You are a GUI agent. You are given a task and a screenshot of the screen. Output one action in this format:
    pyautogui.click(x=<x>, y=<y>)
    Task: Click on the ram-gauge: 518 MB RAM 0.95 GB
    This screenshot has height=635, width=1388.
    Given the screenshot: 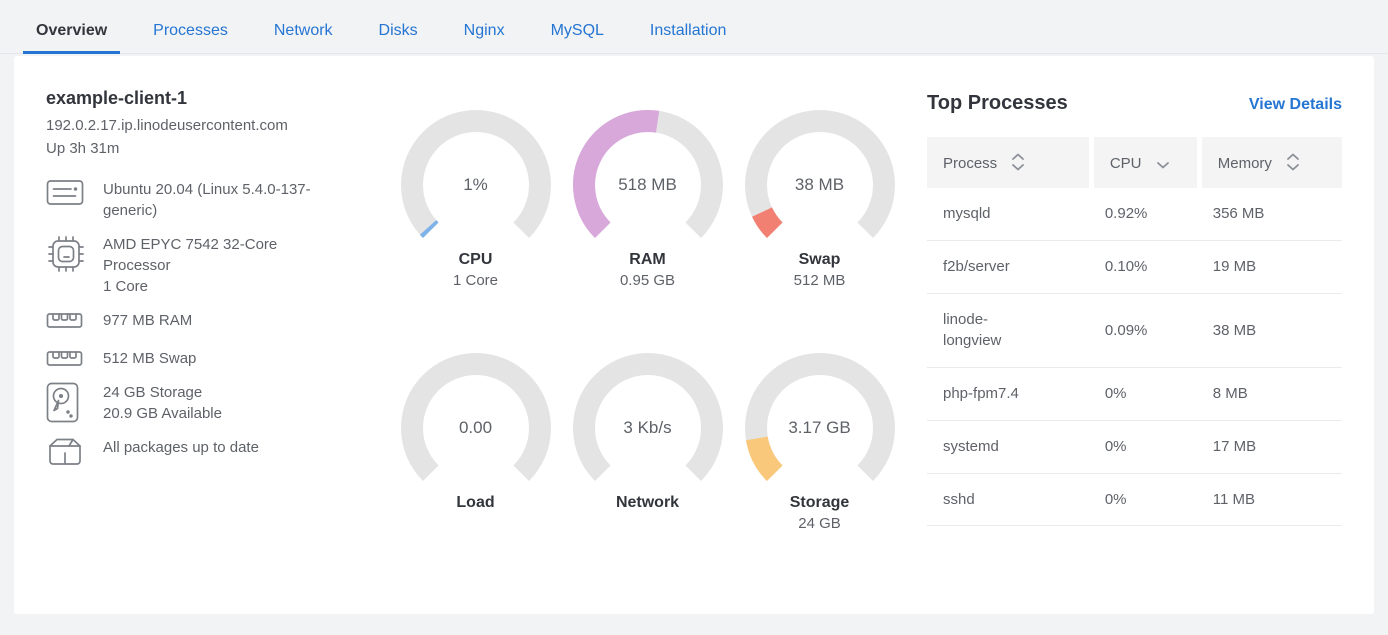 What is the action you would take?
    pyautogui.click(x=648, y=199)
    